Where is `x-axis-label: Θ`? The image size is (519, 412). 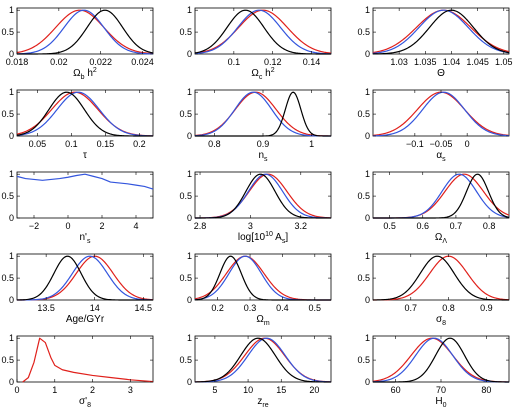 x-axis-label: Θ is located at coordinates (441, 73).